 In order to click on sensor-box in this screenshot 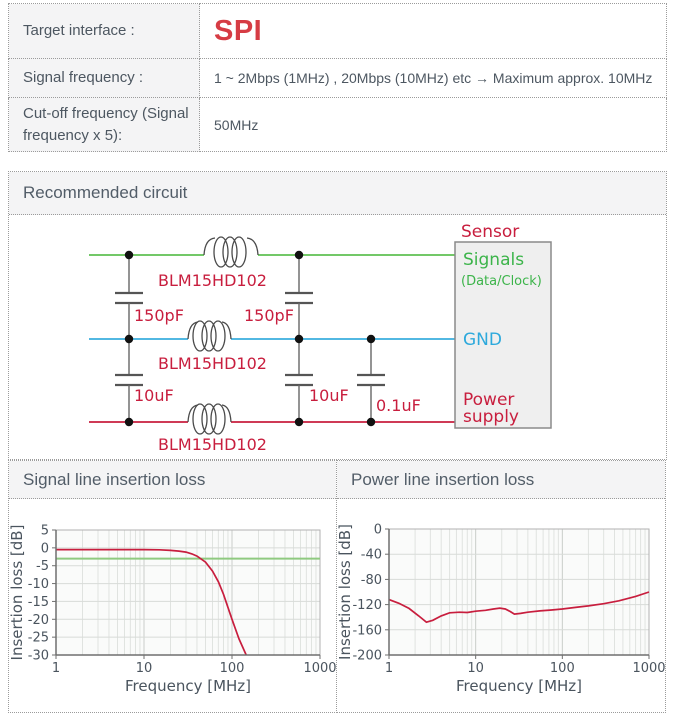, I will do `click(503, 335)`.